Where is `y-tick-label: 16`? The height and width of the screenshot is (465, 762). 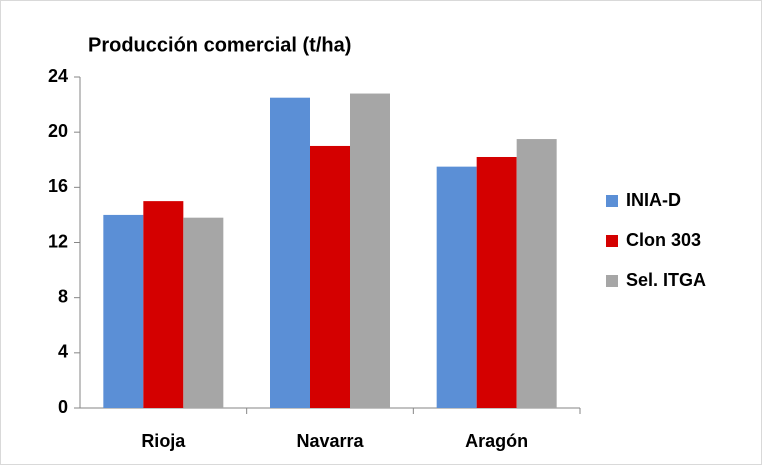
y-tick-label: 16 is located at coordinates (58, 186).